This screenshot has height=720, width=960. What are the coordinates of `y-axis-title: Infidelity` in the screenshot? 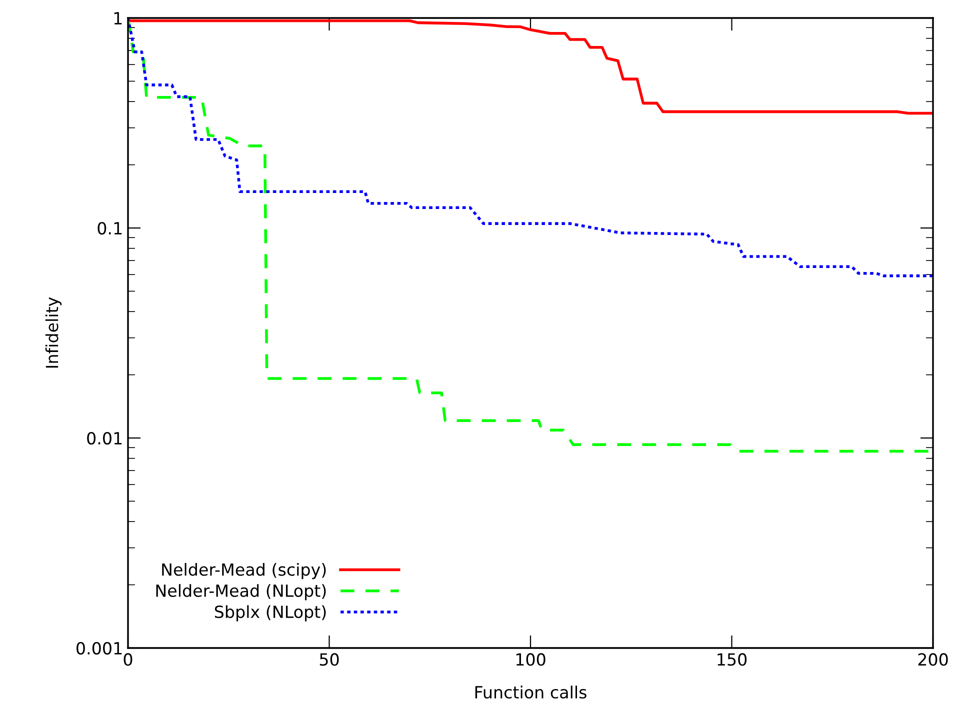 It's located at (53, 332).